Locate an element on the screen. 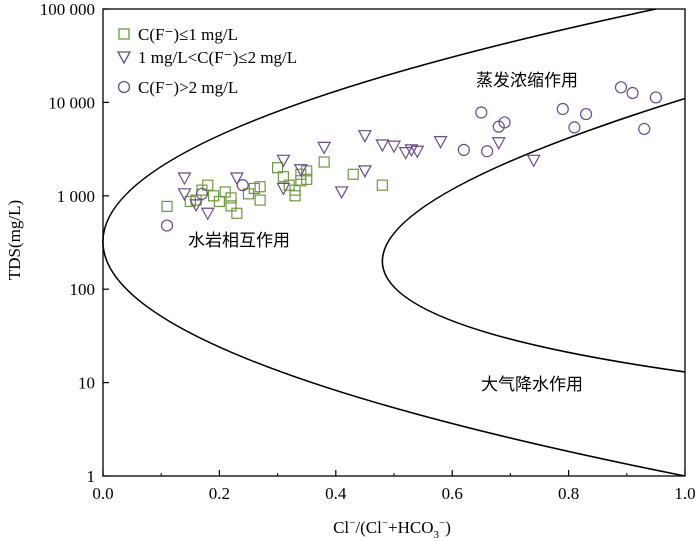 The image size is (700, 541). x-tick-label: 0.4 is located at coordinates (336, 493).